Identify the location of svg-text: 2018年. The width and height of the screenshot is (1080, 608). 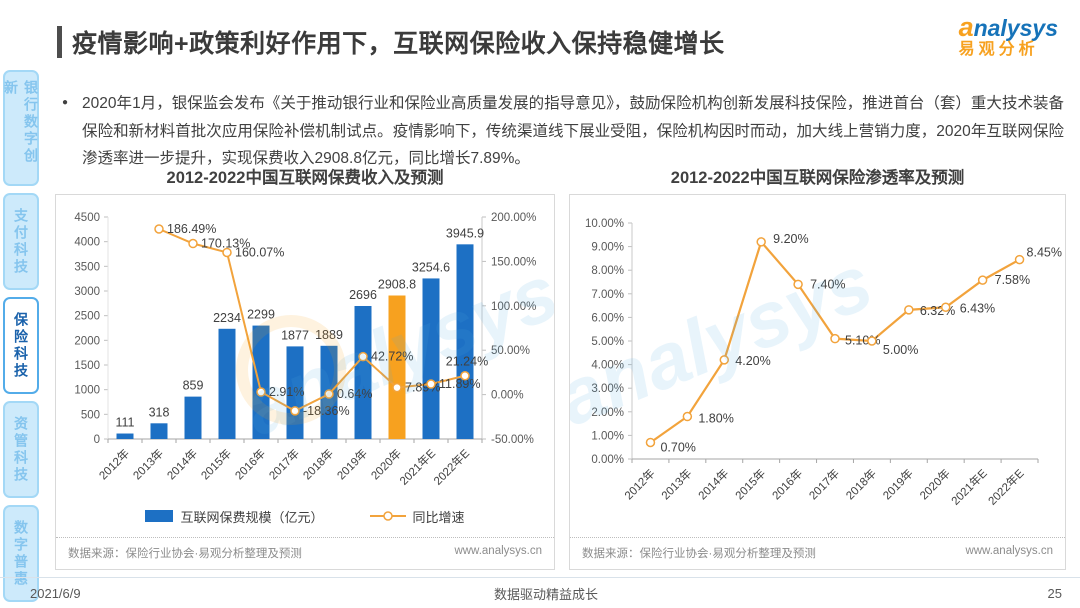
(318, 464).